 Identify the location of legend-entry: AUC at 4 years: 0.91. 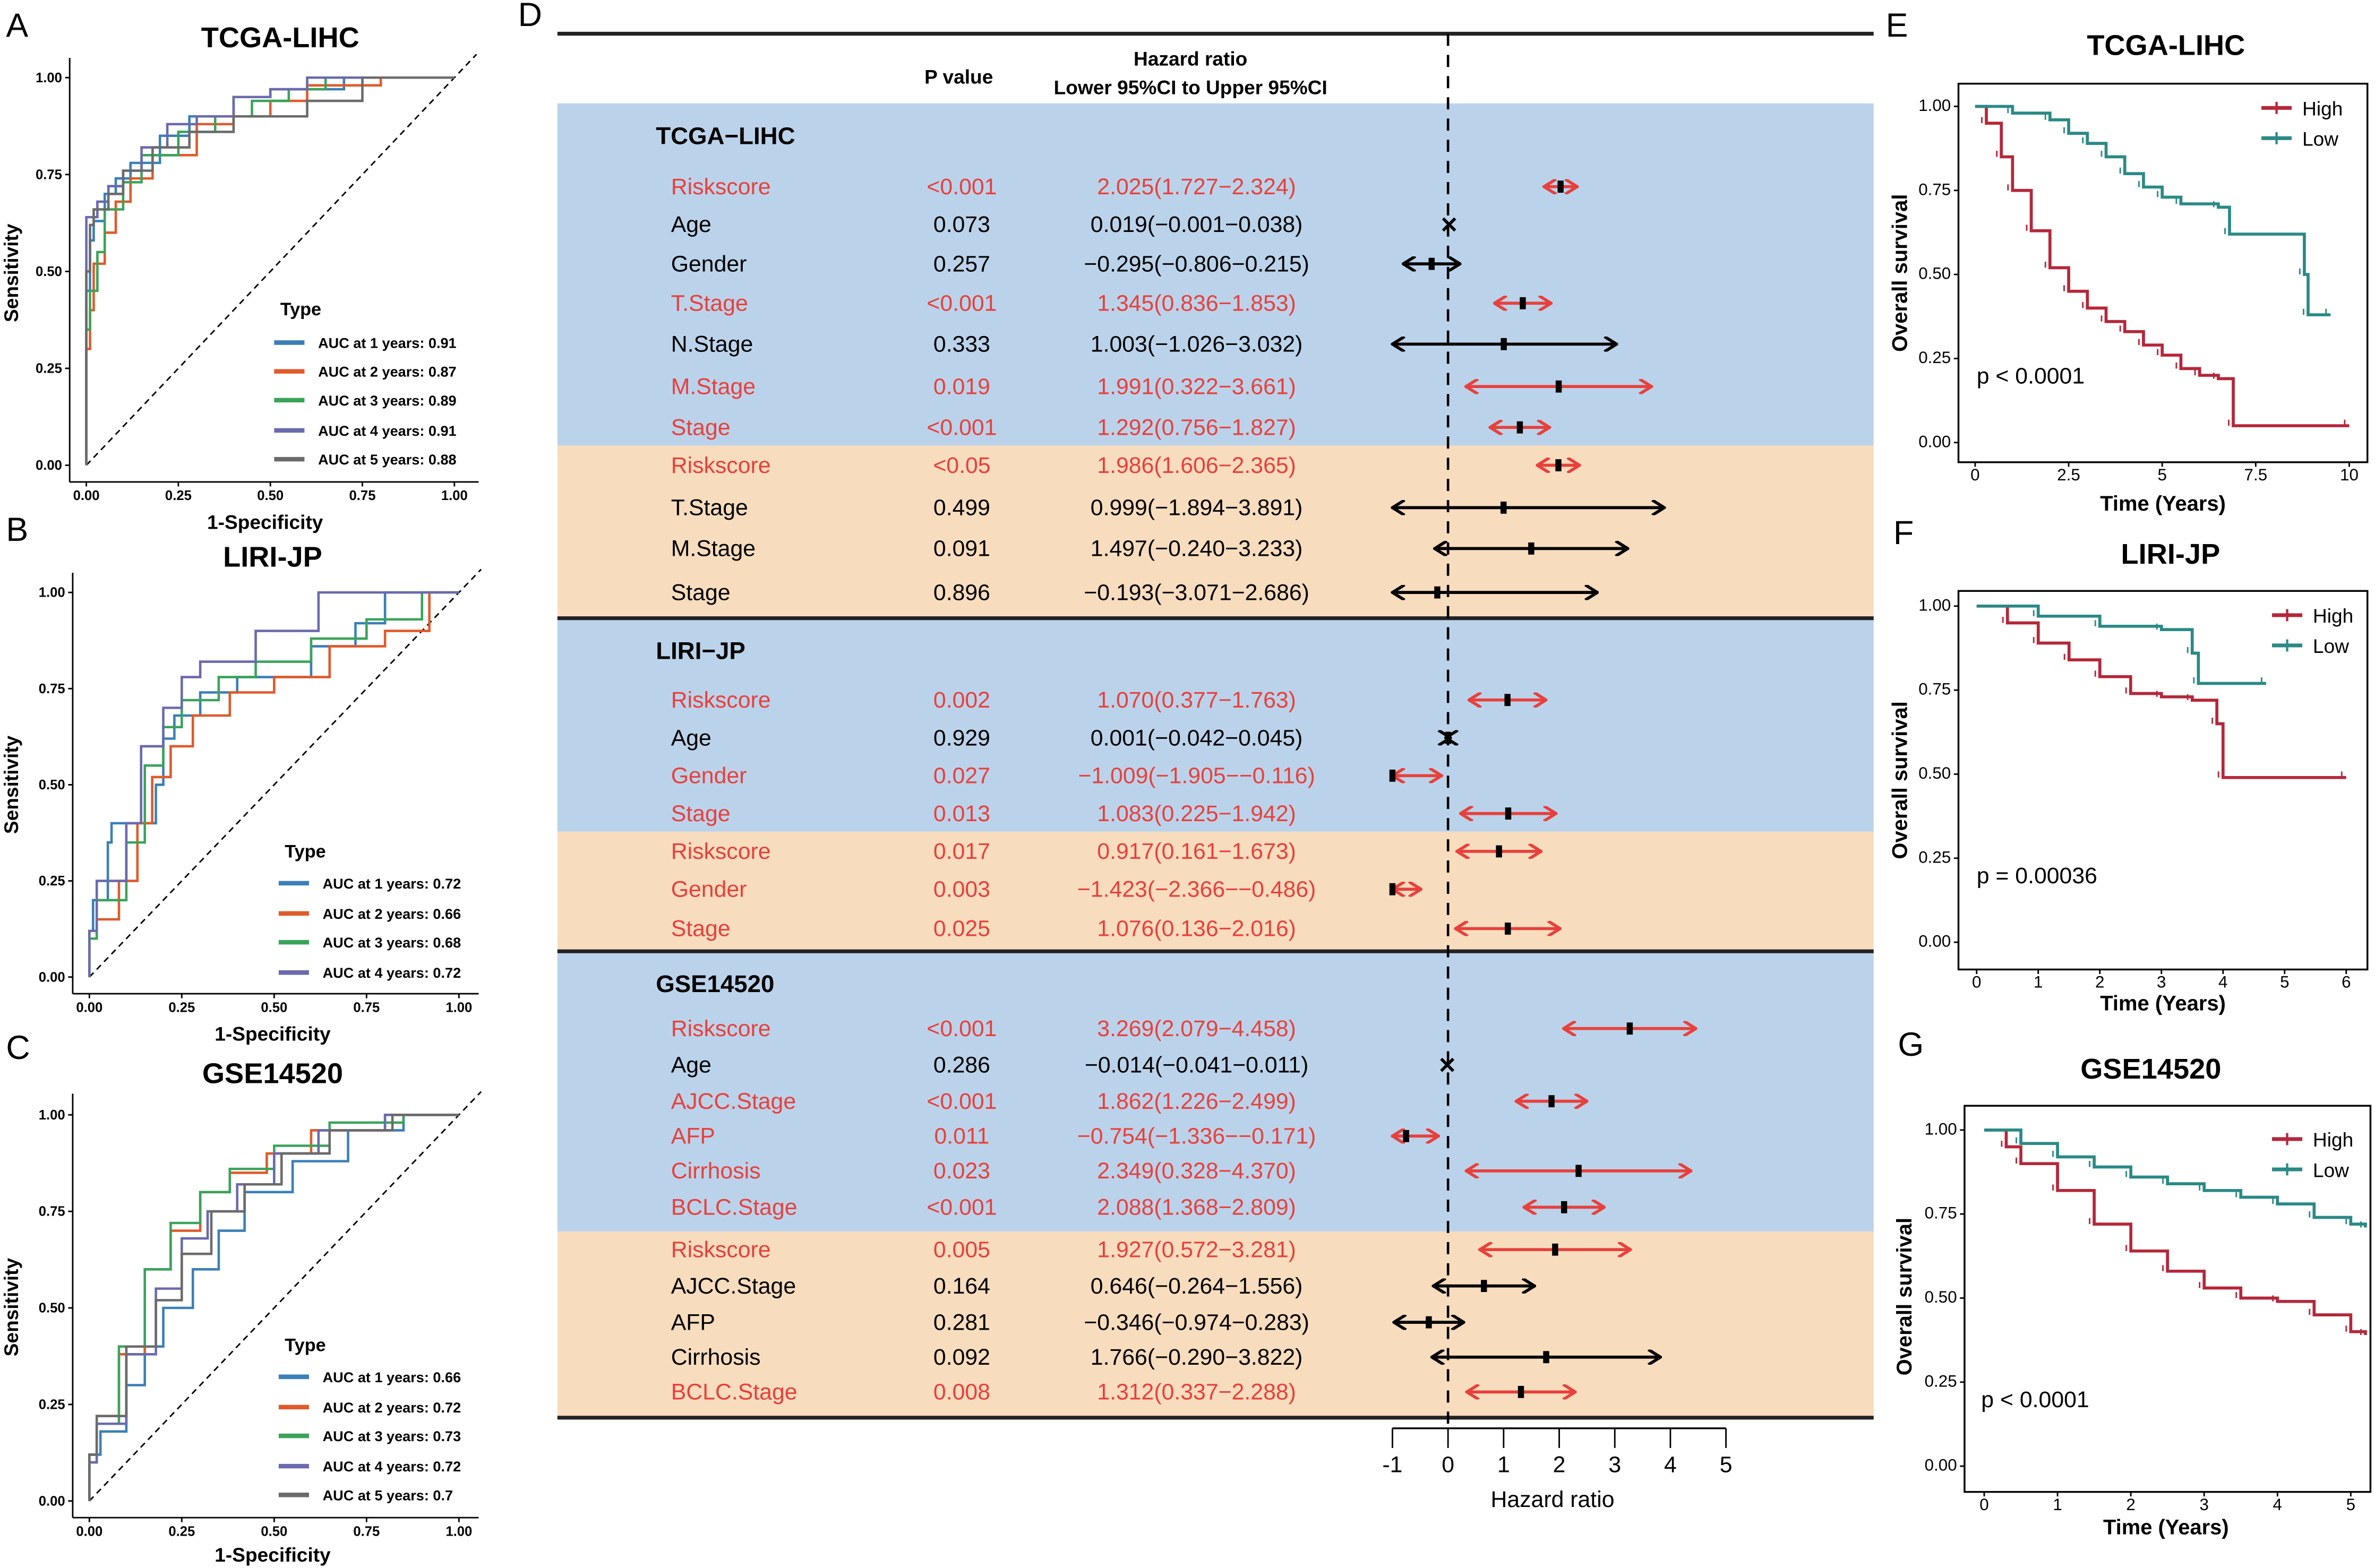
(387, 431).